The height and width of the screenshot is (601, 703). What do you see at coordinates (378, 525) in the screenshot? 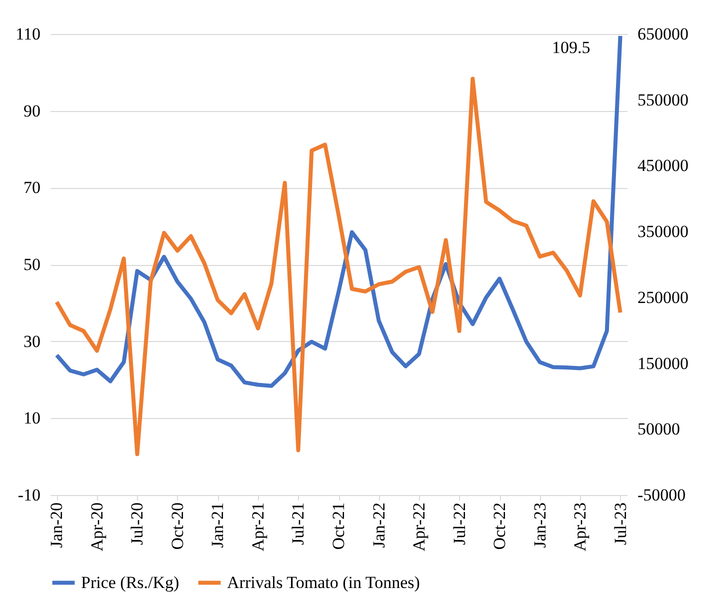
I see `x-tick-label: Jan-22` at bounding box center [378, 525].